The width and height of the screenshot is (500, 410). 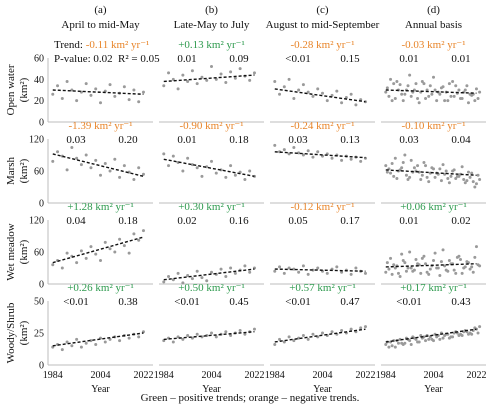 I want to click on trend-value: -0.11 km² yr⁻¹, so click(x=118, y=45).